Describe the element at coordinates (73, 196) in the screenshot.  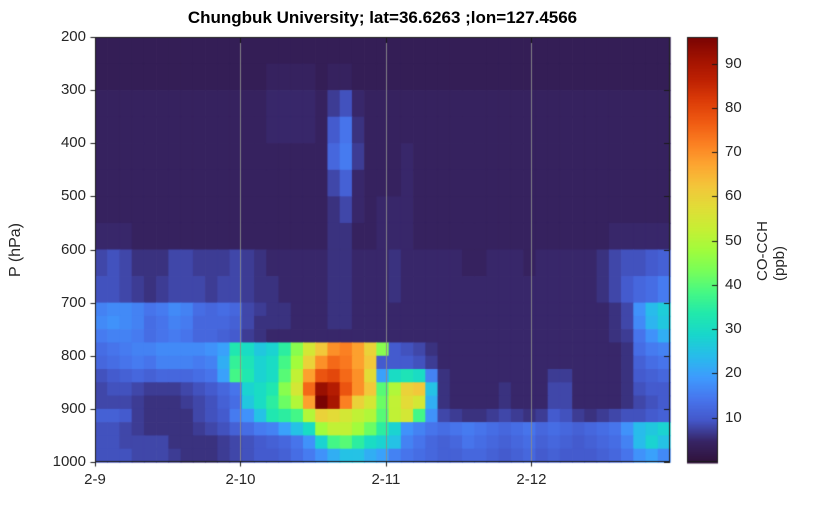
I see `y-axis-tick-label: 500` at that location.